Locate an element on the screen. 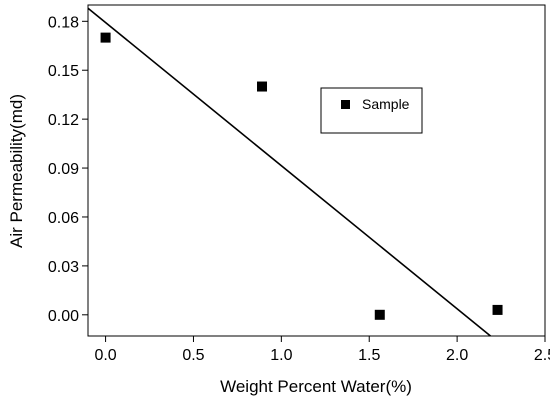 The height and width of the screenshot is (407, 550). x-tick-label: 0.5 is located at coordinates (193, 355).